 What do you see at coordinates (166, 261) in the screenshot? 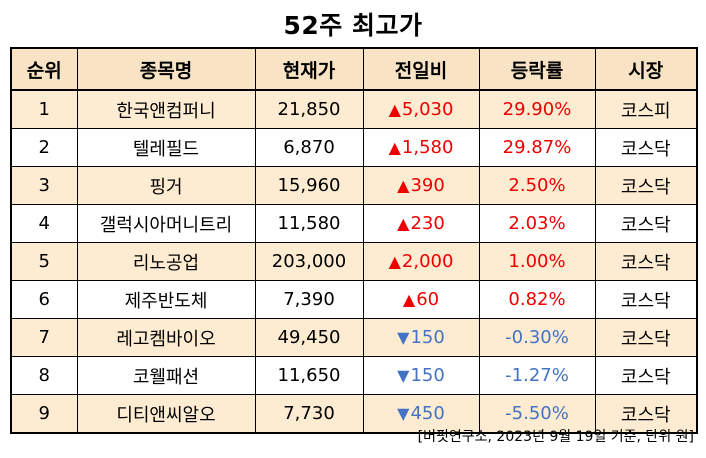
I see `stock-name-cell: 리노공업` at bounding box center [166, 261].